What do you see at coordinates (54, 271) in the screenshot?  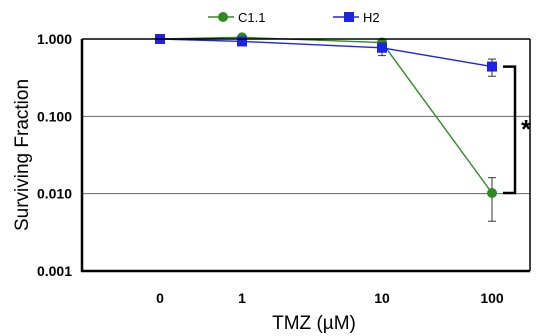 I see `y-tick-label: 0.001` at bounding box center [54, 271].